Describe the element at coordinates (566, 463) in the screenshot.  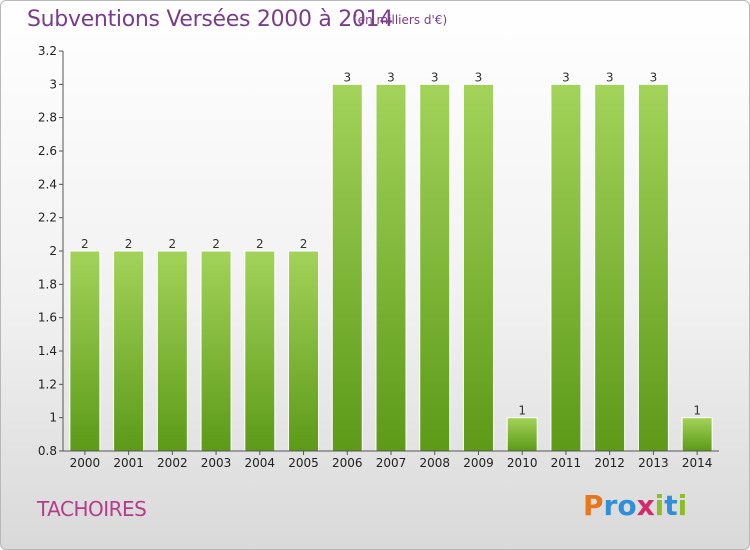
I see `x-tick-label: 2011` at that location.